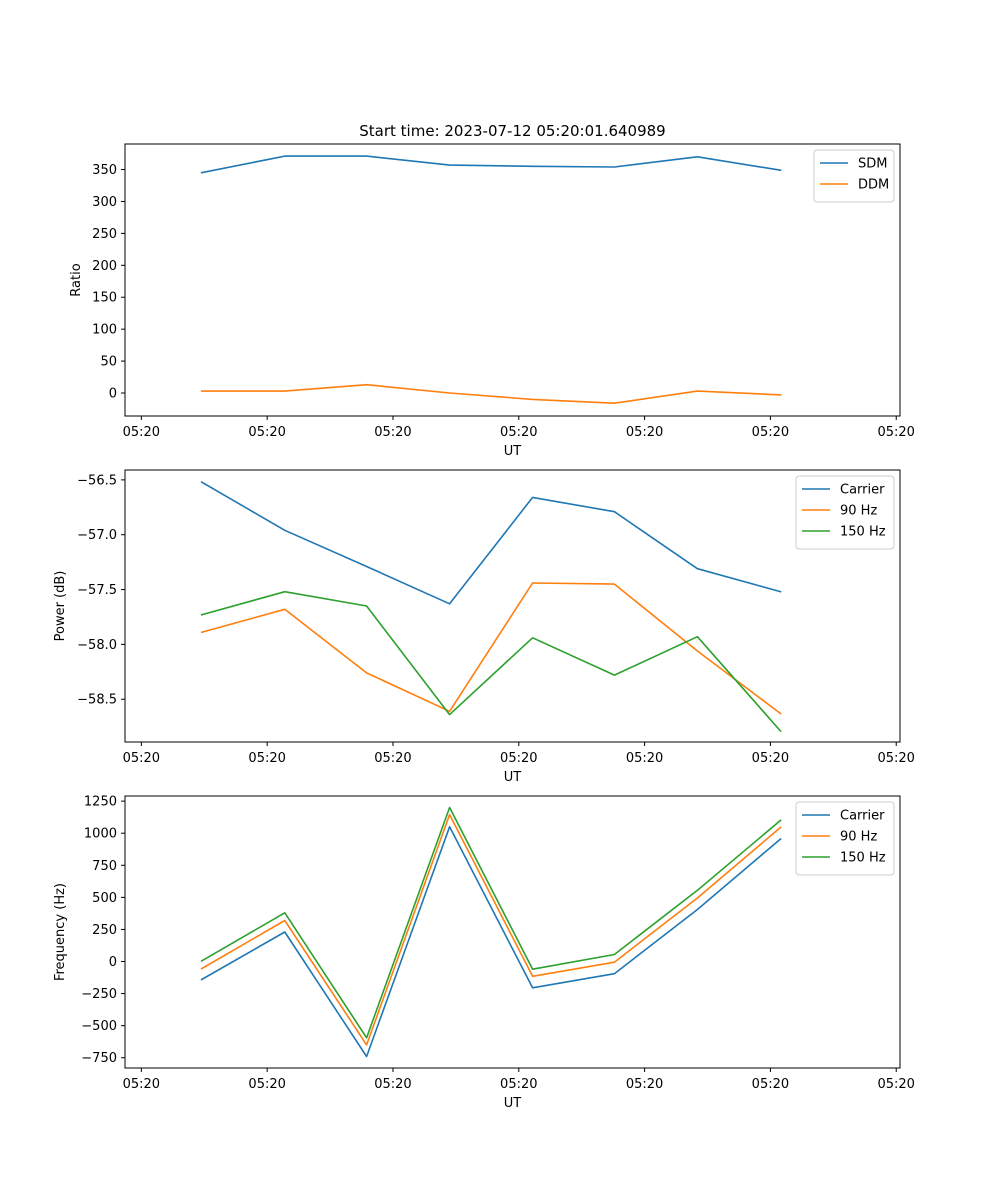 The image size is (1000, 1200). I want to click on y-tick-label: 50, so click(108, 362).